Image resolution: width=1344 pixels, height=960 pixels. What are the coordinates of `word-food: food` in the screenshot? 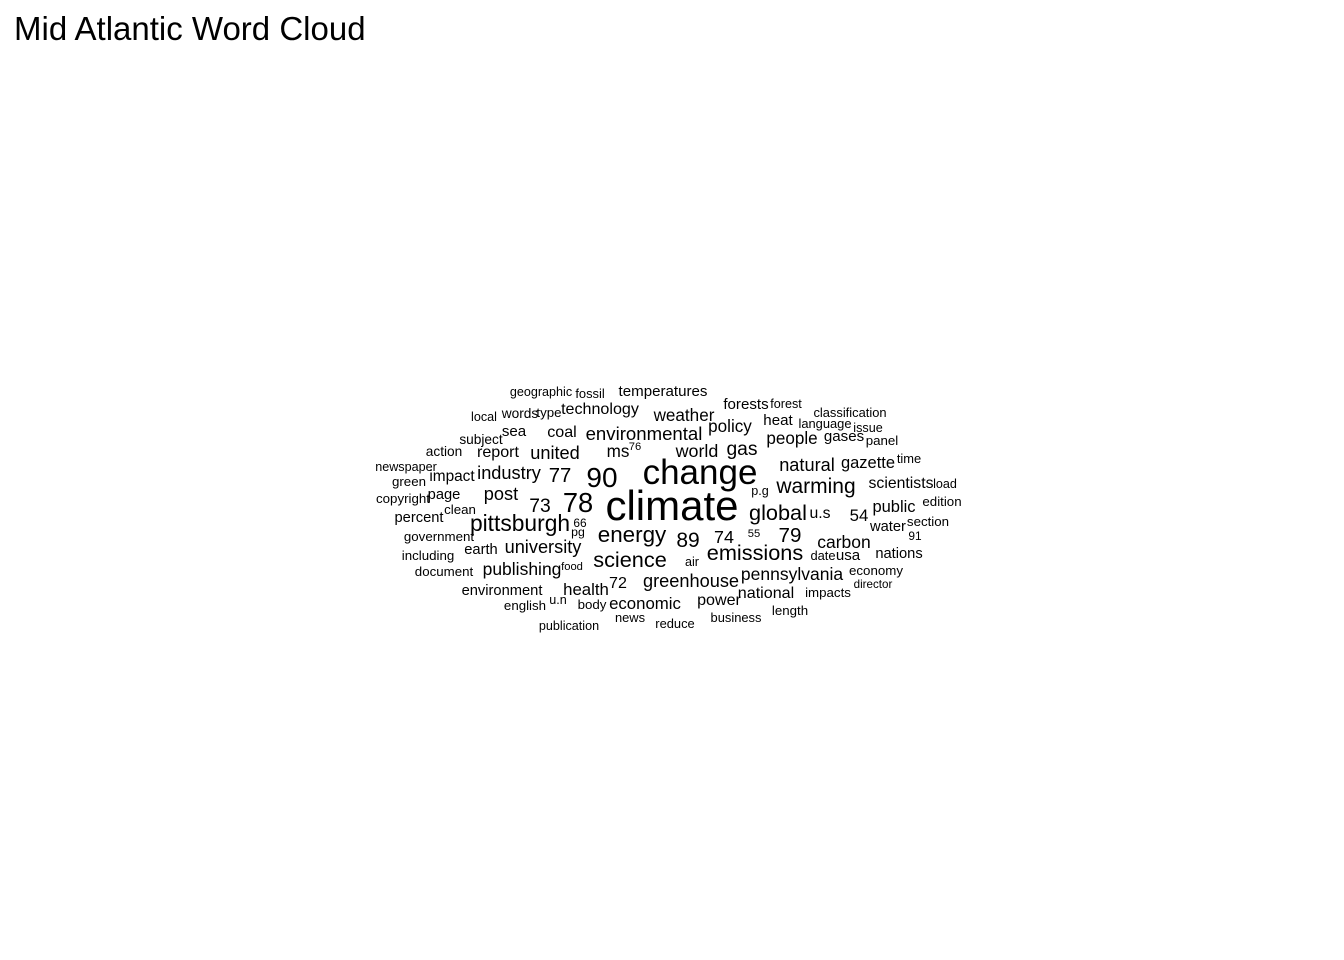 It's located at (572, 567).